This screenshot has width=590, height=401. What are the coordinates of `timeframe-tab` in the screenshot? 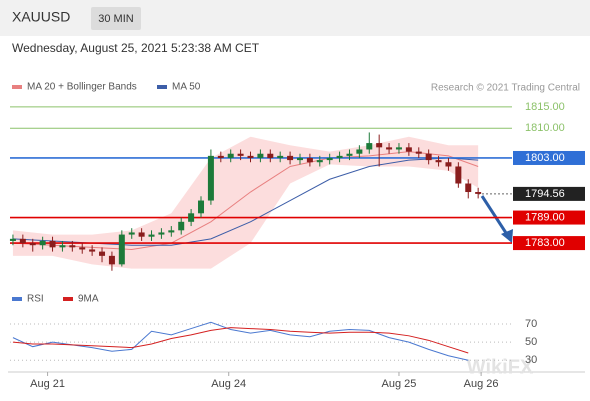 It's located at (116, 18).